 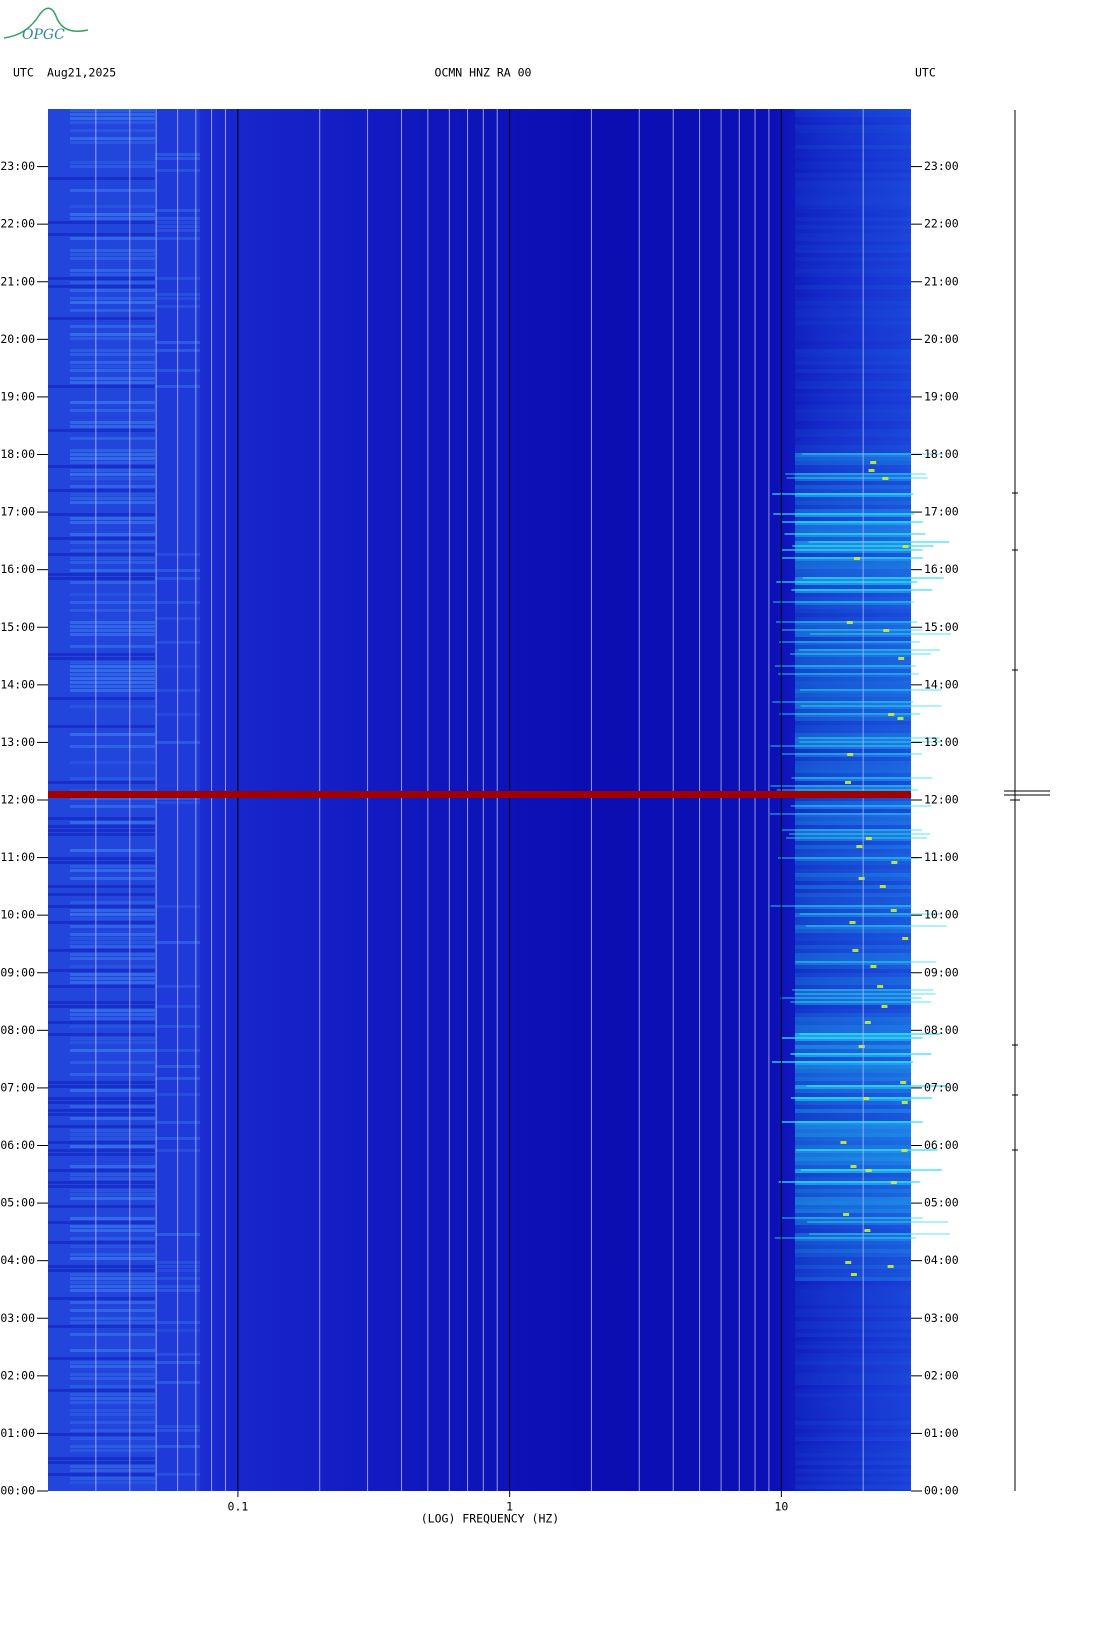 What do you see at coordinates (941, 396) in the screenshot?
I see `y-tick-label: 19:00` at bounding box center [941, 396].